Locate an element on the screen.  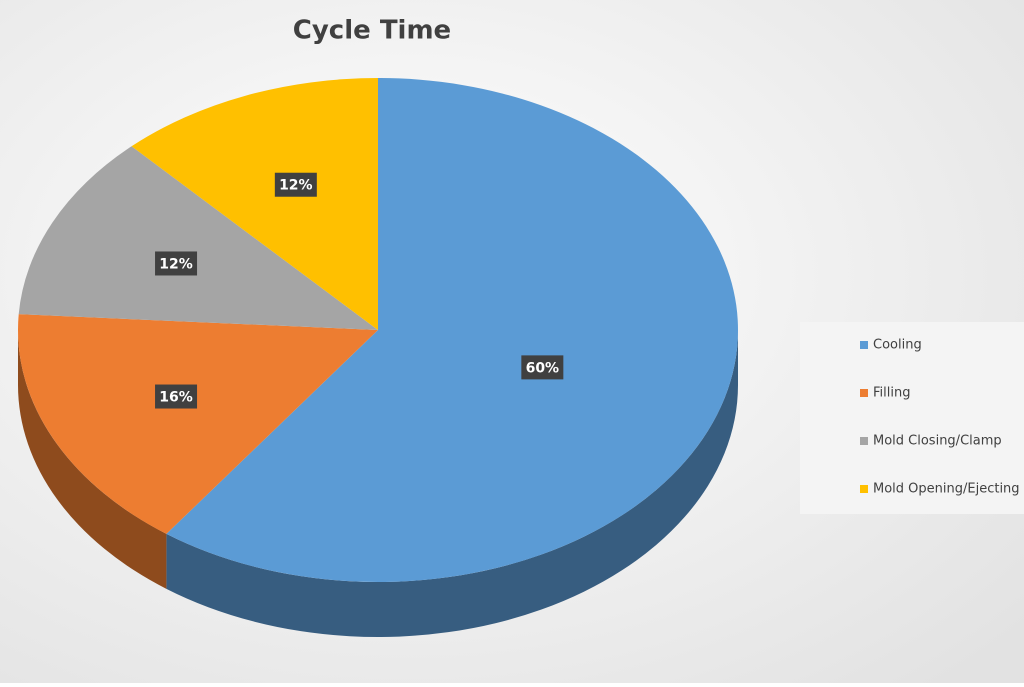
legend-box is located at coordinates (912, 418).